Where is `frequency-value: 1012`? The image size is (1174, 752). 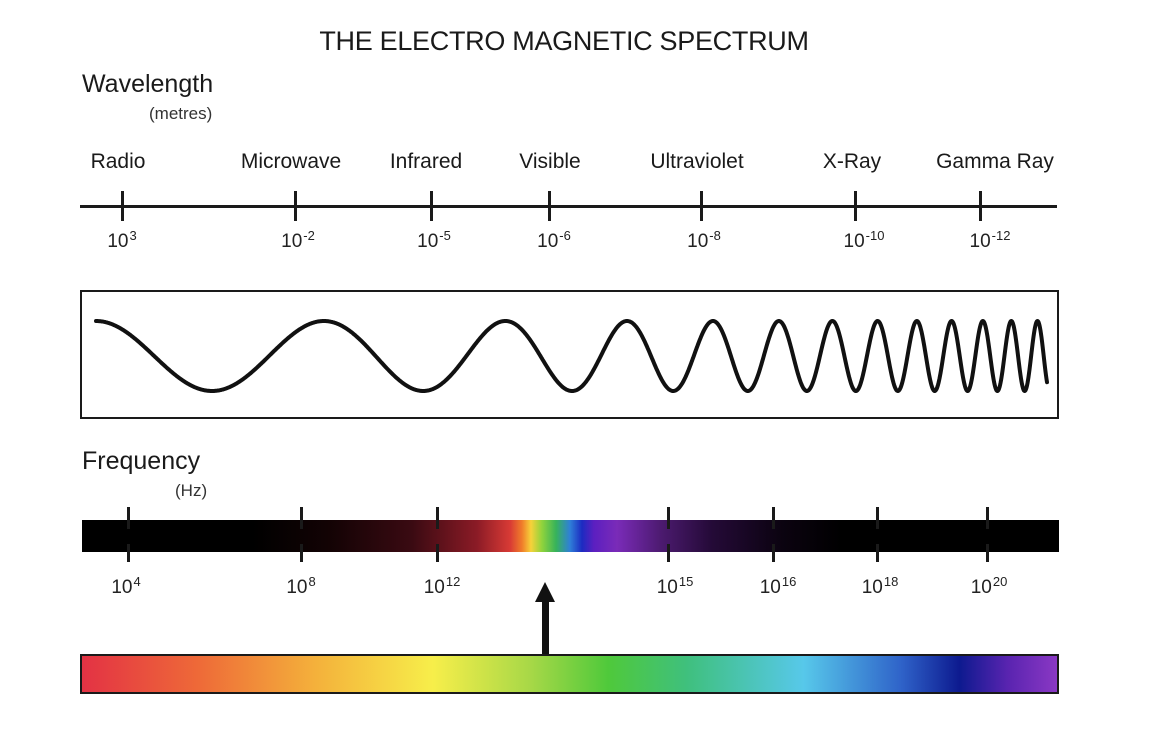 frequency-value: 1012 is located at coordinates (442, 586).